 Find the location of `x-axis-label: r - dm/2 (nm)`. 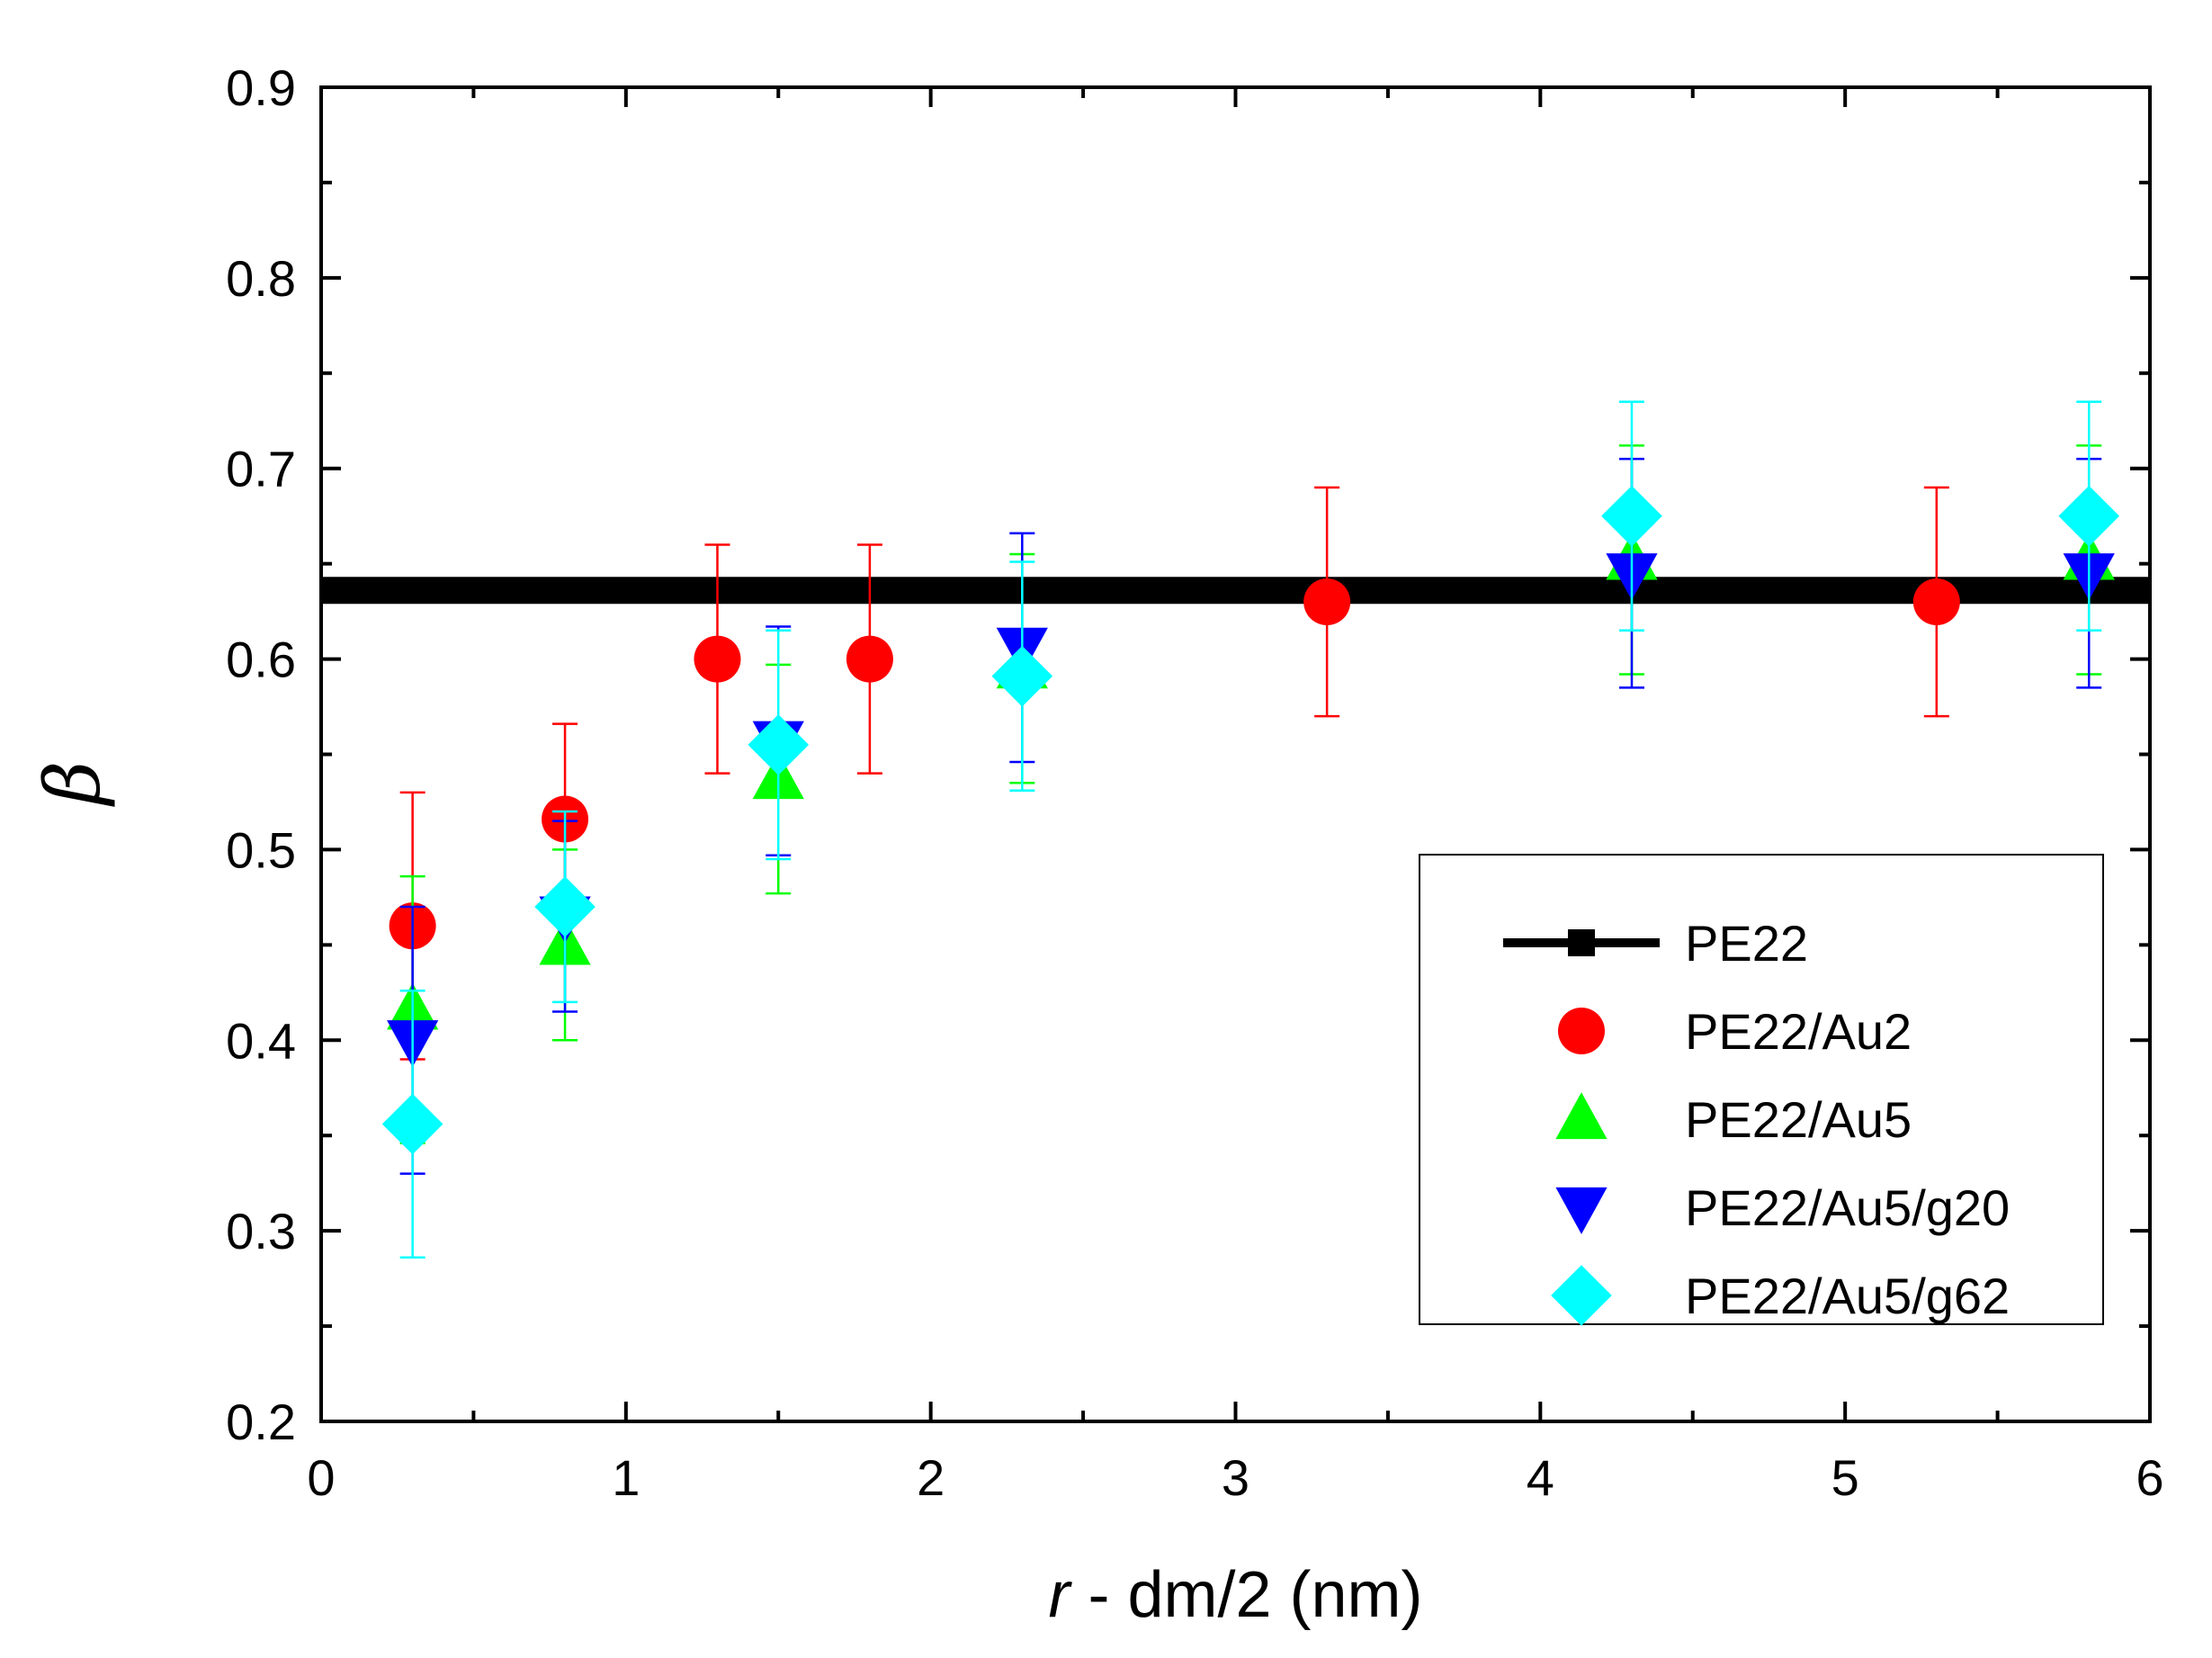

x-axis-label: r - dm/2 (nm) is located at coordinates (1235, 1595).